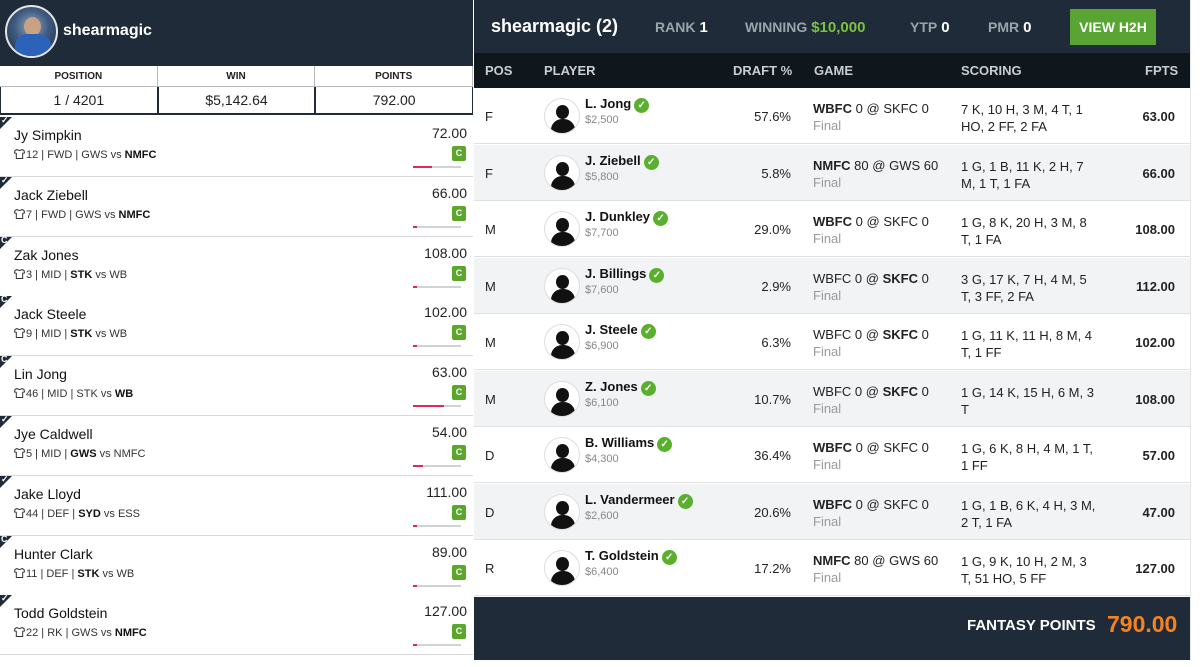  What do you see at coordinates (490, 455) in the screenshot?
I see `player-position: D` at bounding box center [490, 455].